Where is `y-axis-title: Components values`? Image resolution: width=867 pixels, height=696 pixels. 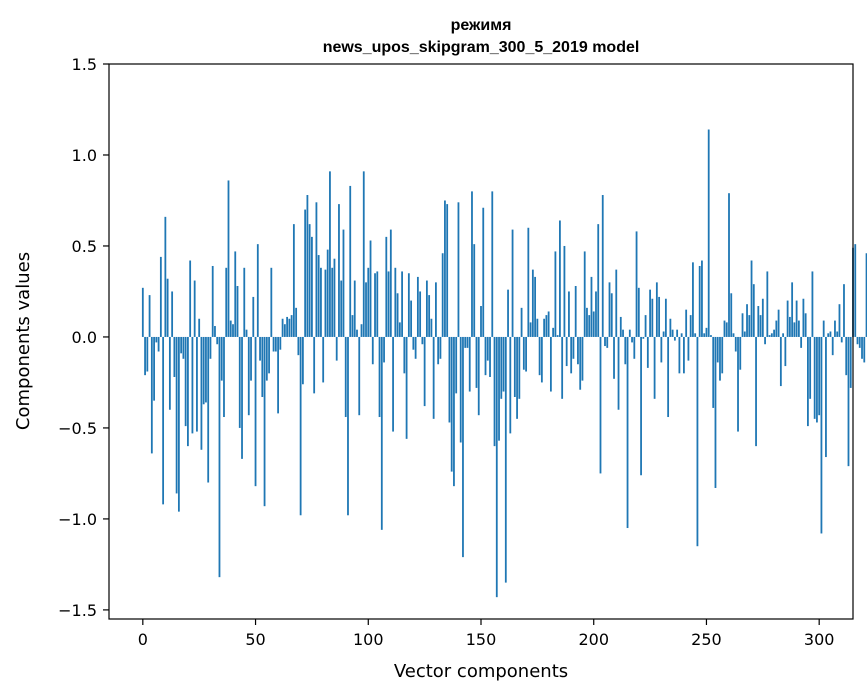 y-axis-title: Components values is located at coordinates (23, 341).